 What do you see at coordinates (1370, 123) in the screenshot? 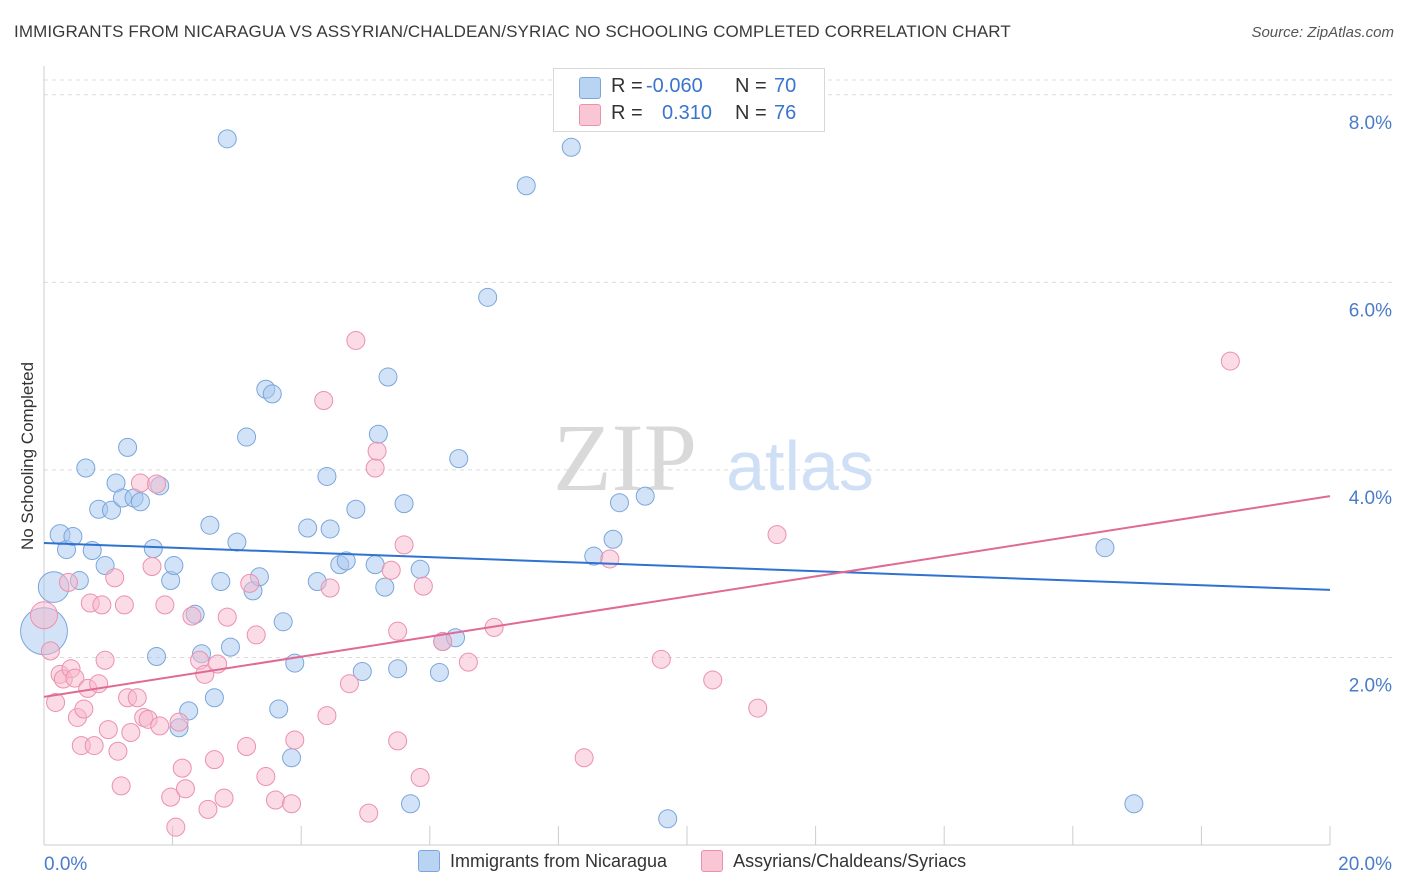
I see `y-tick-label: 8.0%` at bounding box center [1370, 123].